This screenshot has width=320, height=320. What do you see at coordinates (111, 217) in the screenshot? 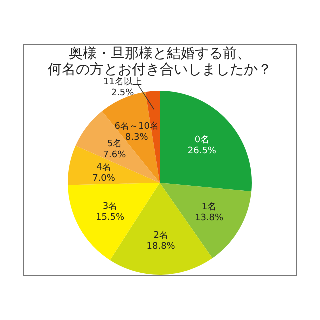
I see `data-label: 15.5%` at bounding box center [111, 217].